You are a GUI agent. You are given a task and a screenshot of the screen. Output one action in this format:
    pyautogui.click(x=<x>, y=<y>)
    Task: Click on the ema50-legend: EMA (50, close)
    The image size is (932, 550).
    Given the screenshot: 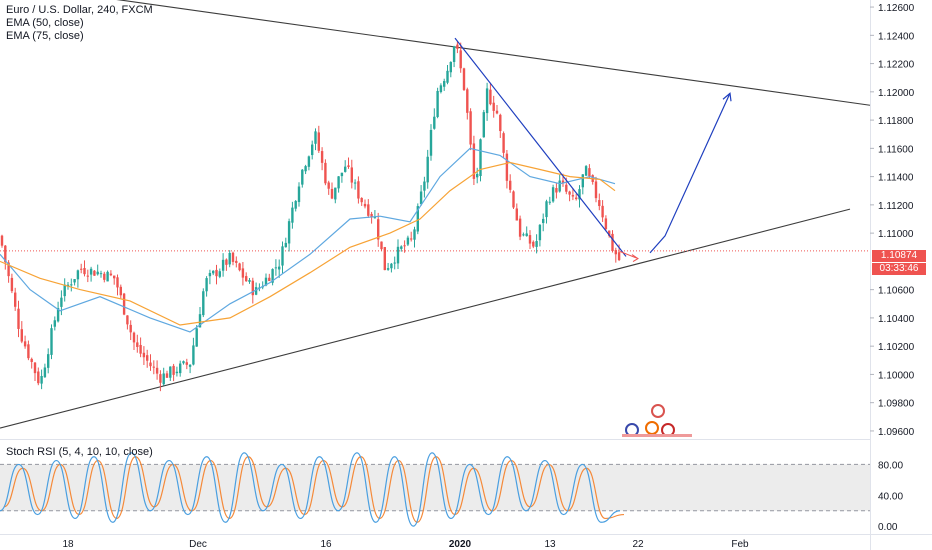 What is the action you would take?
    pyautogui.click(x=45, y=23)
    